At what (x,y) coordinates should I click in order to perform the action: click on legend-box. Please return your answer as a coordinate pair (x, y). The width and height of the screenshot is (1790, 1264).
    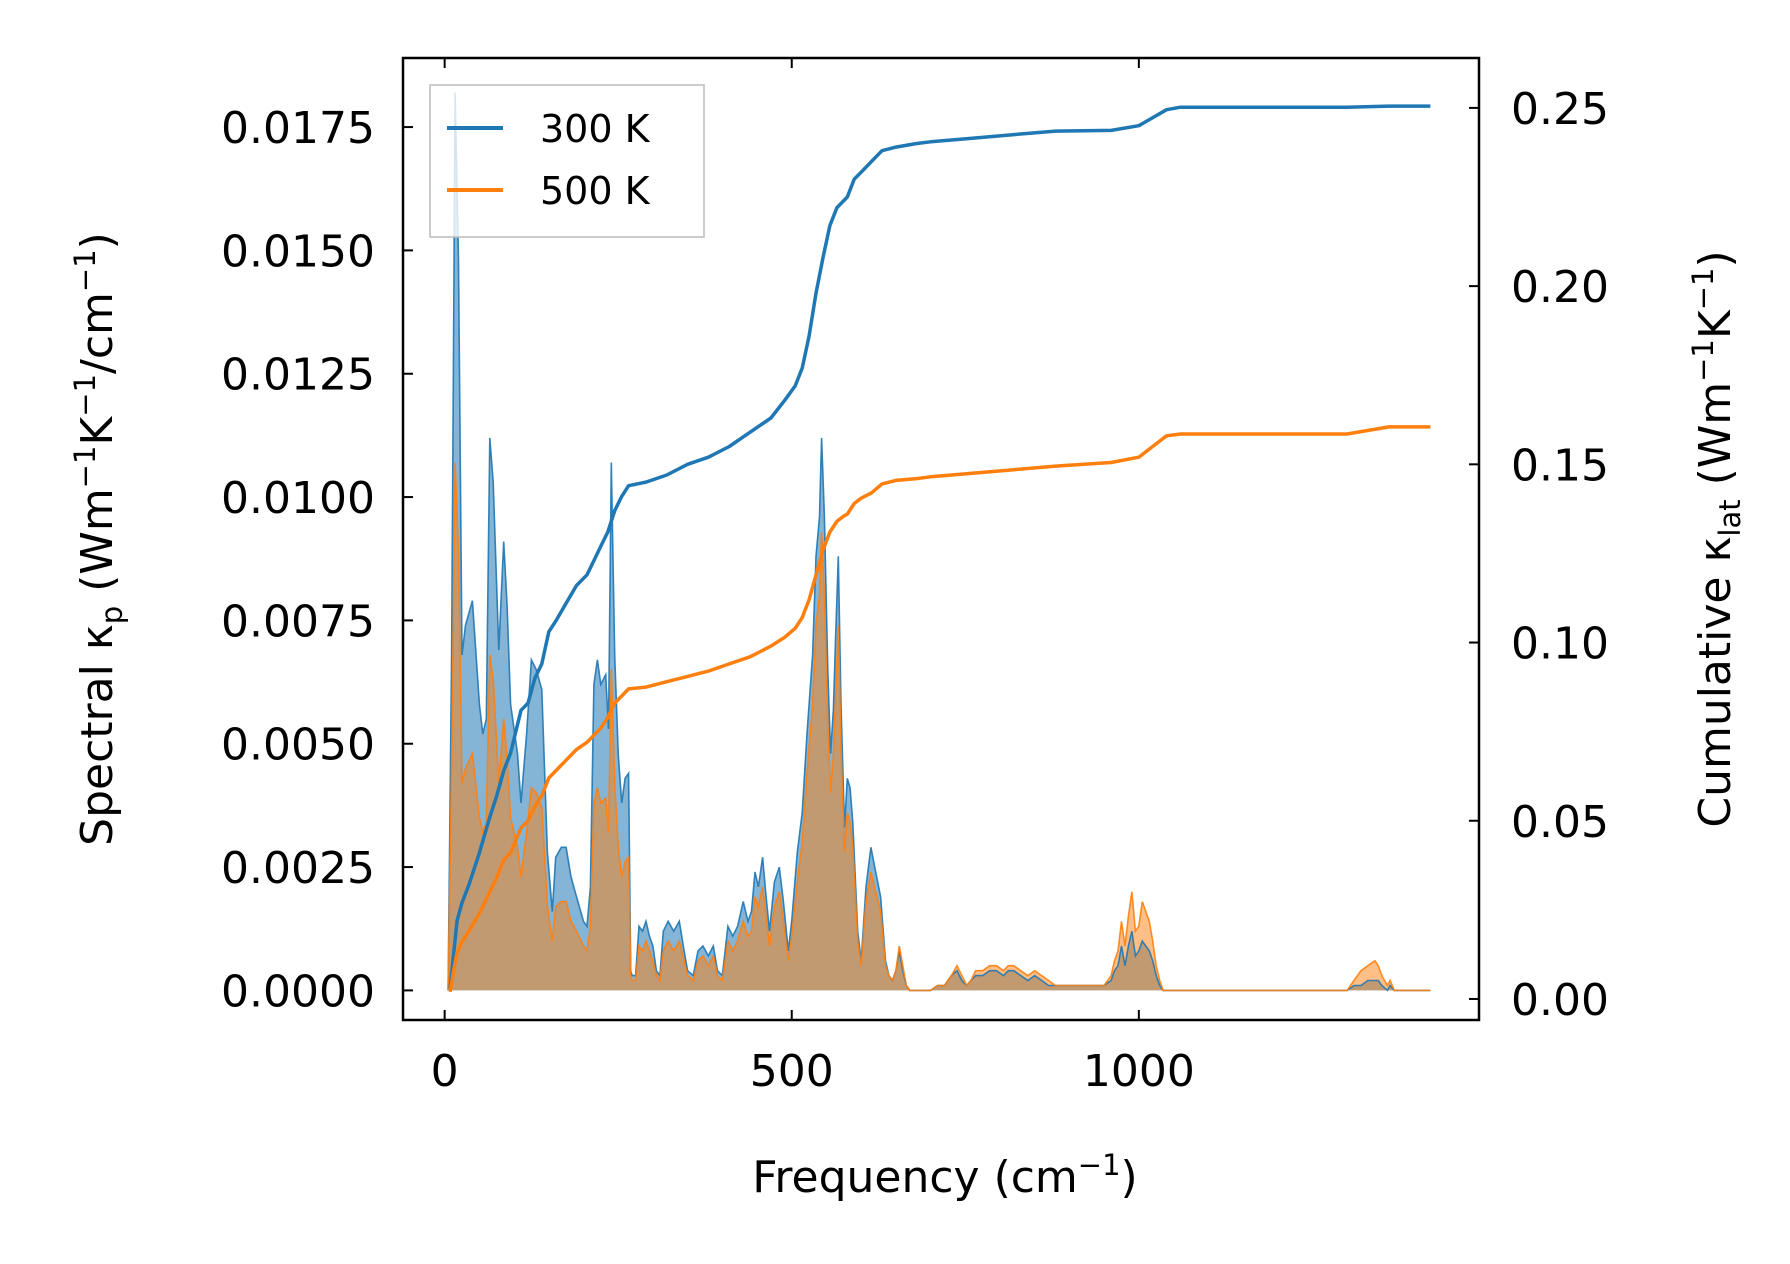
    Looking at the image, I should click on (567, 161).